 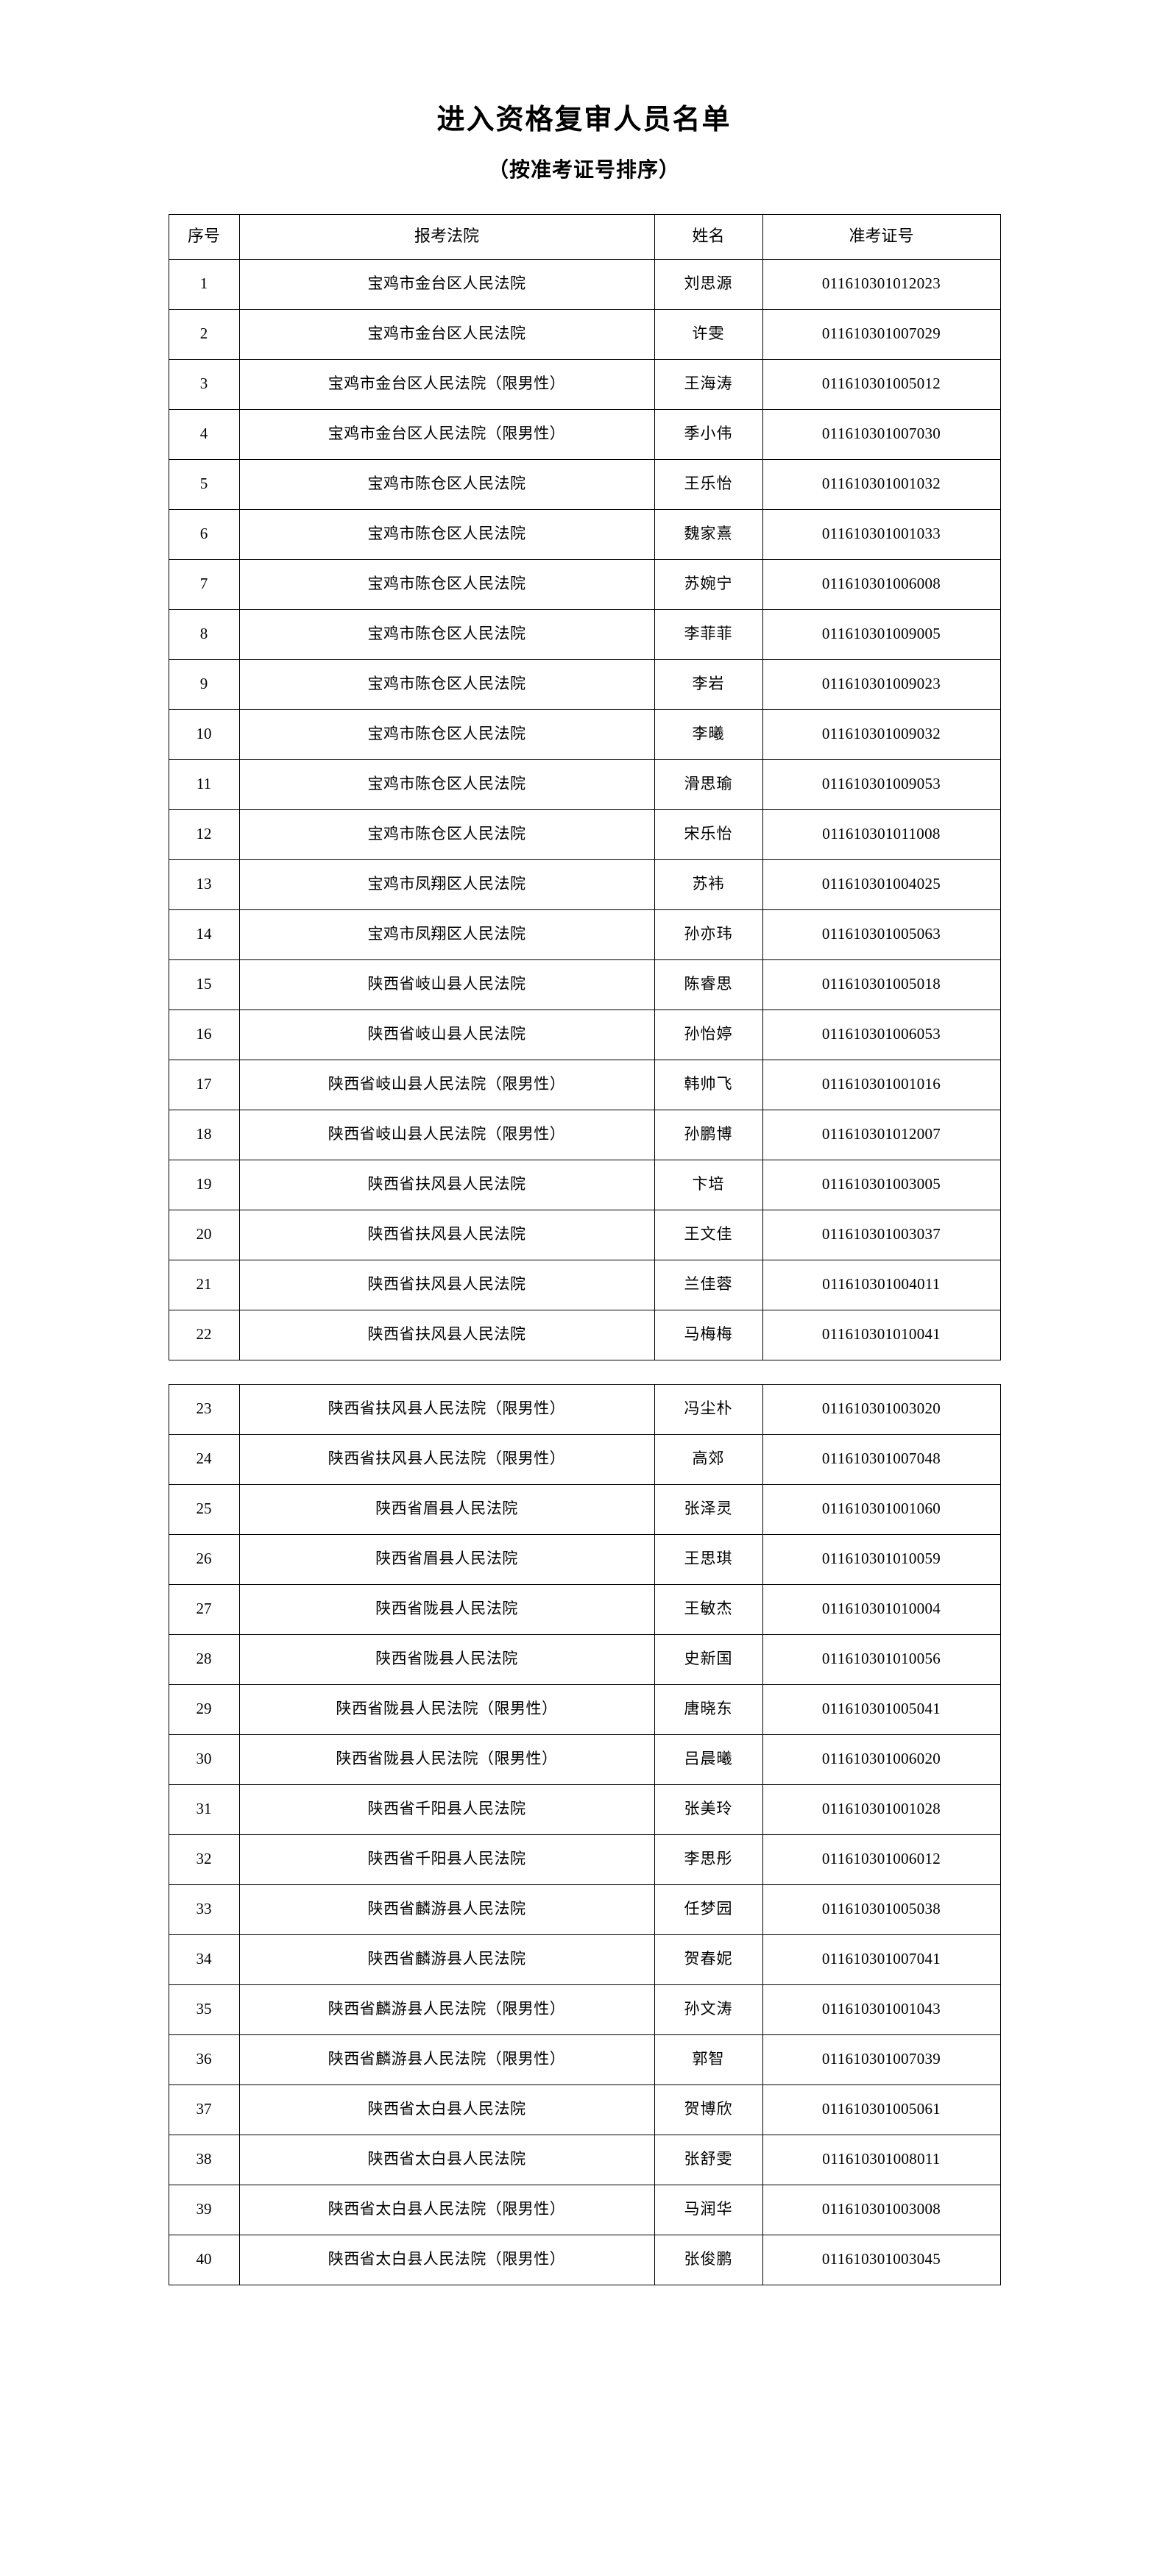 I want to click on cell-court: 陕西省岐山县人民法院, so click(x=446, y=1034).